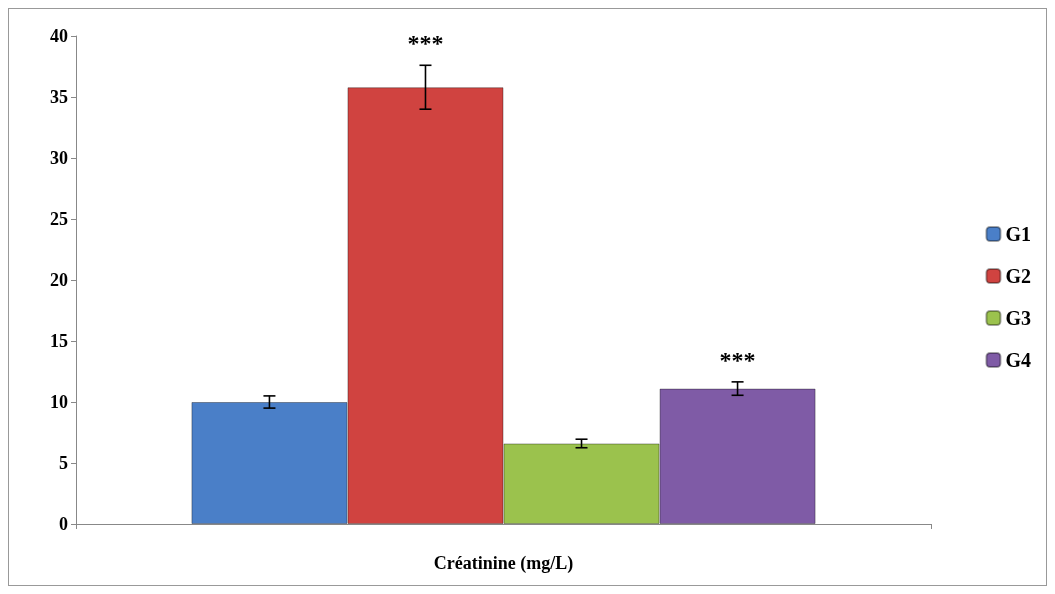 The height and width of the screenshot is (594, 1055). What do you see at coordinates (59, 97) in the screenshot?
I see `y-tick-label: 35` at bounding box center [59, 97].